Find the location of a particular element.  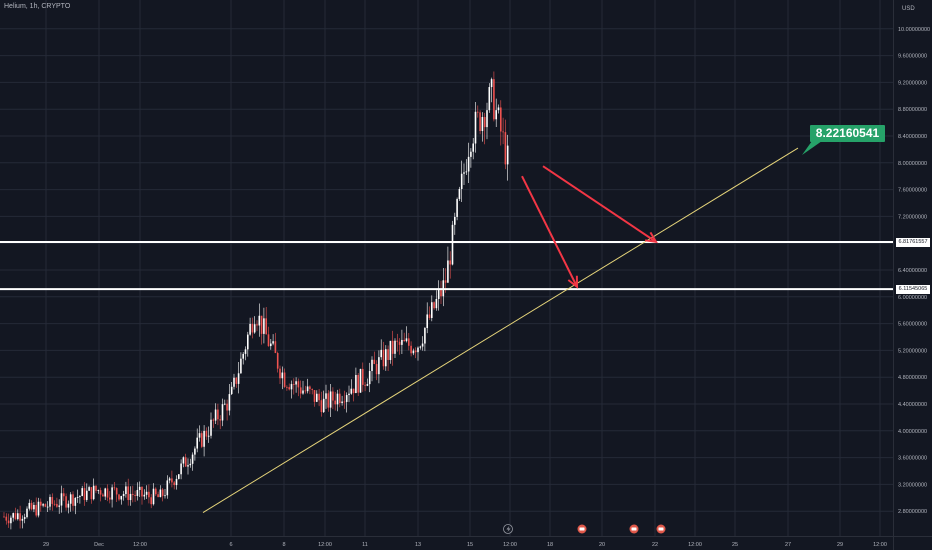

lightning-icon is located at coordinates (508, 529).